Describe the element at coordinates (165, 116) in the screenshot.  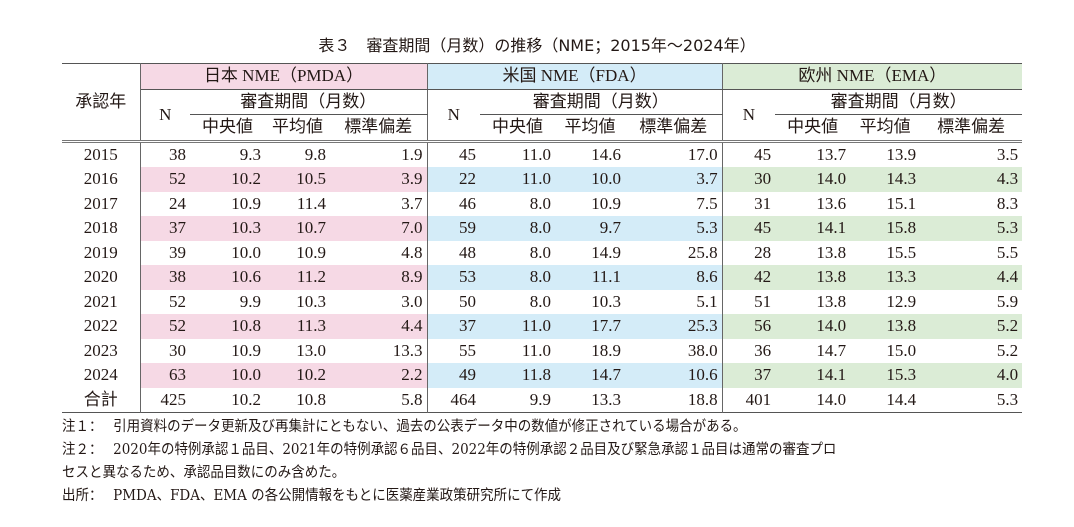
I see `japan-n-header: N` at that location.